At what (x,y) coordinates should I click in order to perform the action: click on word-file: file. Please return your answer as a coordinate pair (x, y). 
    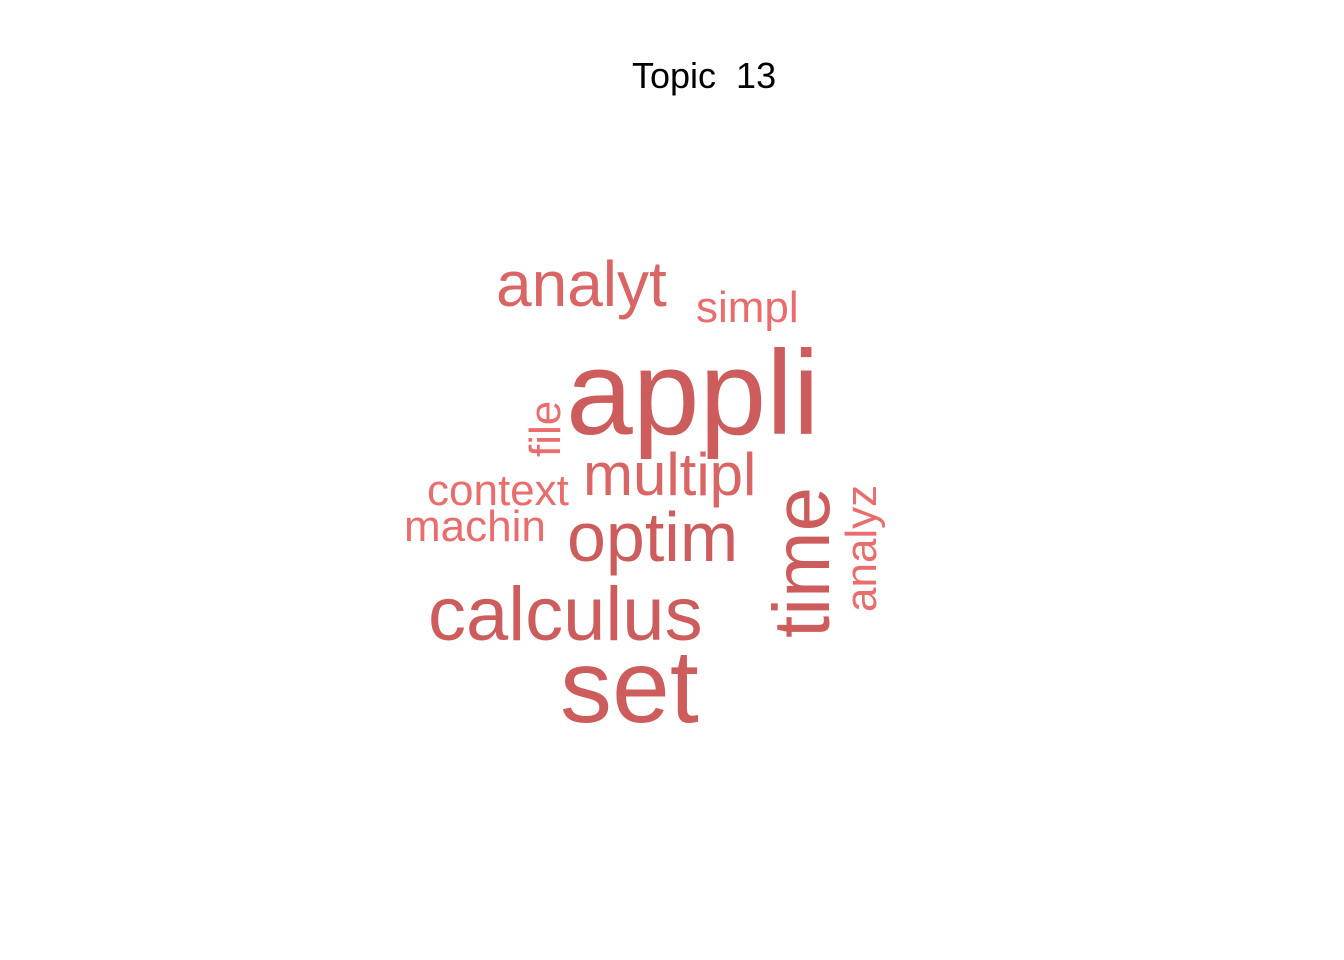
    Looking at the image, I should click on (545, 428).